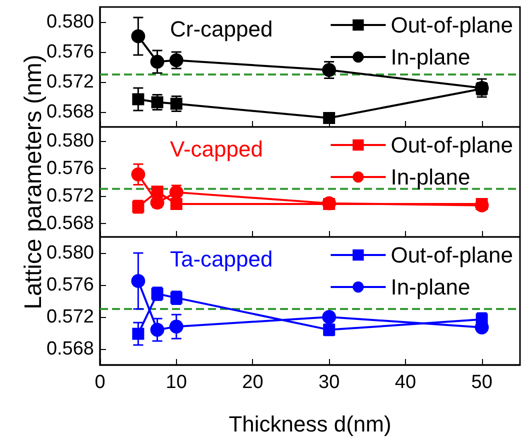  Describe the element at coordinates (310, 424) in the screenshot. I see `x-axis-title: Thickness d(nm)` at that location.